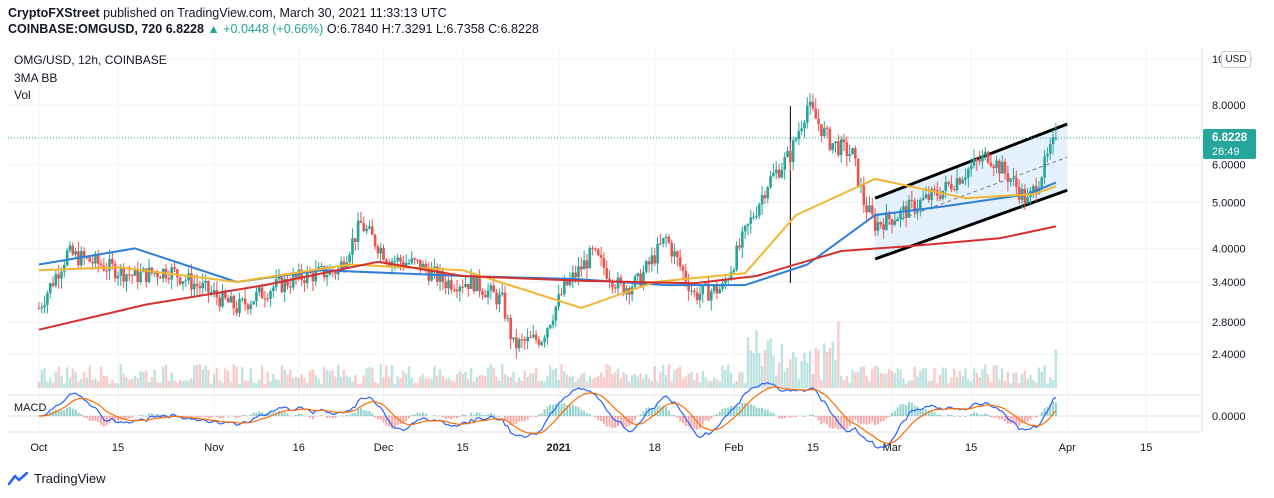 Image resolution: width=1274 pixels, height=498 pixels. Describe the element at coordinates (90, 60) in the screenshot. I see `legend-title: OMG/USD, 12h, COINBASE` at that location.